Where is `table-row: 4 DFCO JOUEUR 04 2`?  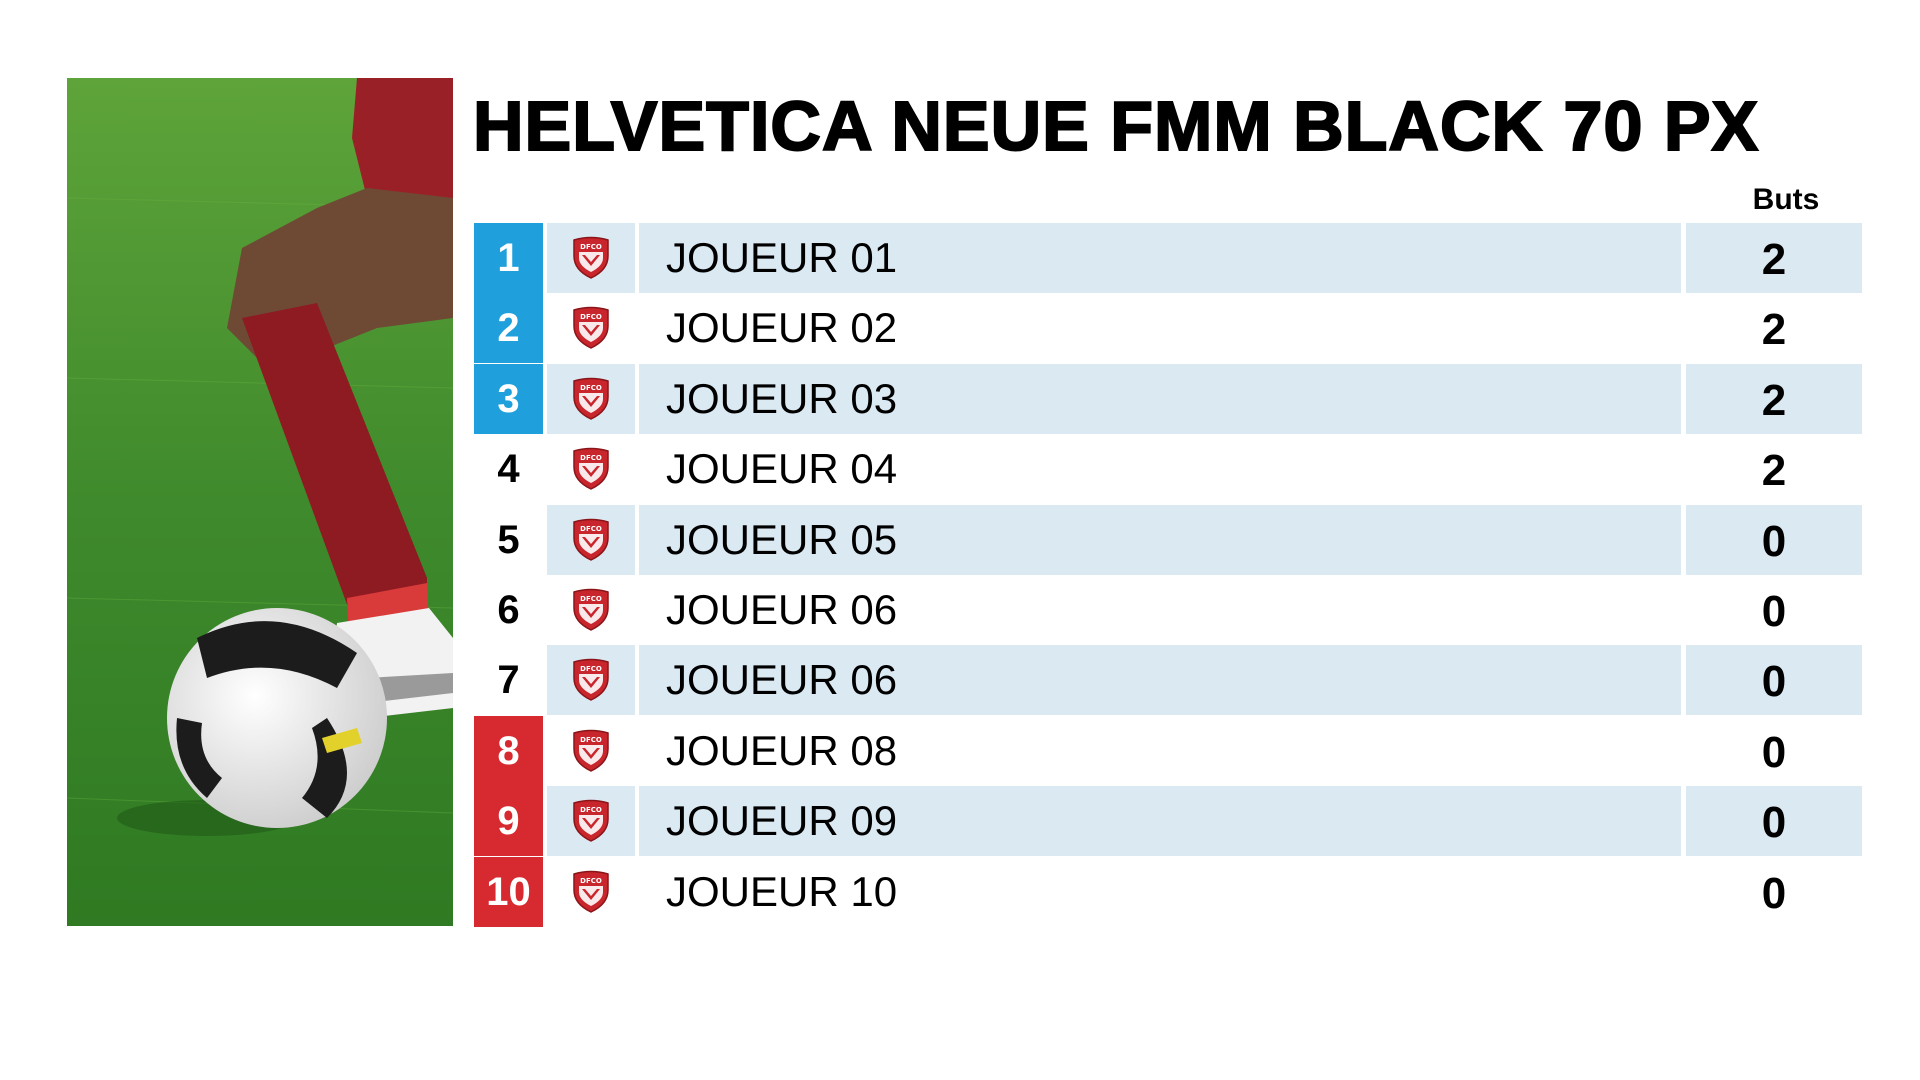 table-row: 4 DFCO JOUEUR 04 2 is located at coordinates (1168, 469).